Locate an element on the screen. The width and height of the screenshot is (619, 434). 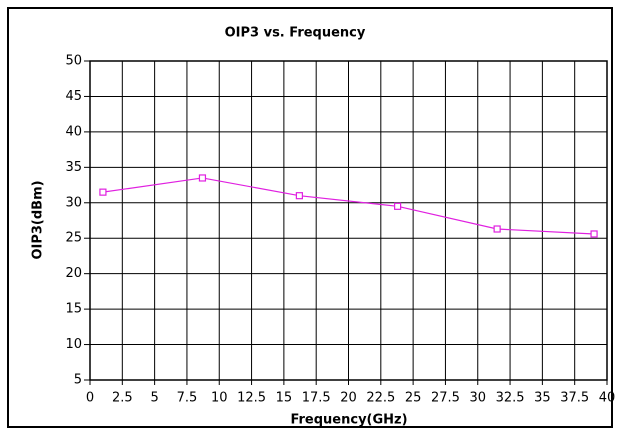
y-tick-label: 30 is located at coordinates (73, 202).